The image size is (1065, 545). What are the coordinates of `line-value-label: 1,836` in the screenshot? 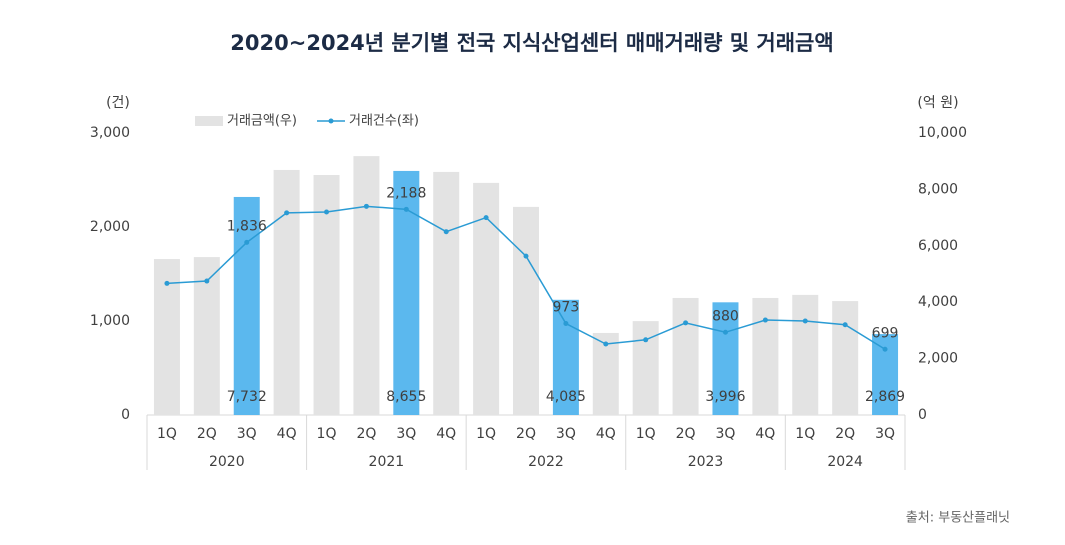 It's located at (247, 226).